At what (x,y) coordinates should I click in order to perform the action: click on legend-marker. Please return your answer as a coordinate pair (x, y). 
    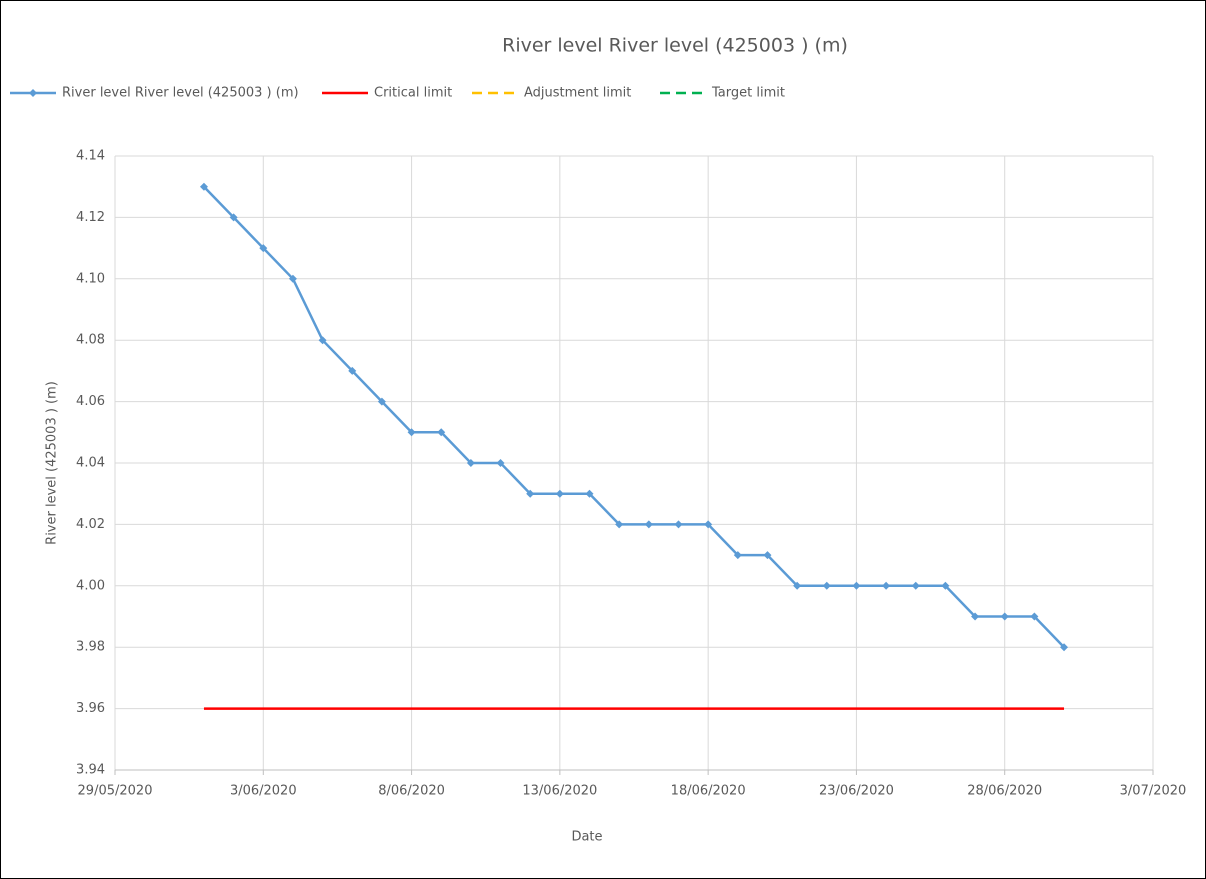
    Looking at the image, I should click on (33, 93).